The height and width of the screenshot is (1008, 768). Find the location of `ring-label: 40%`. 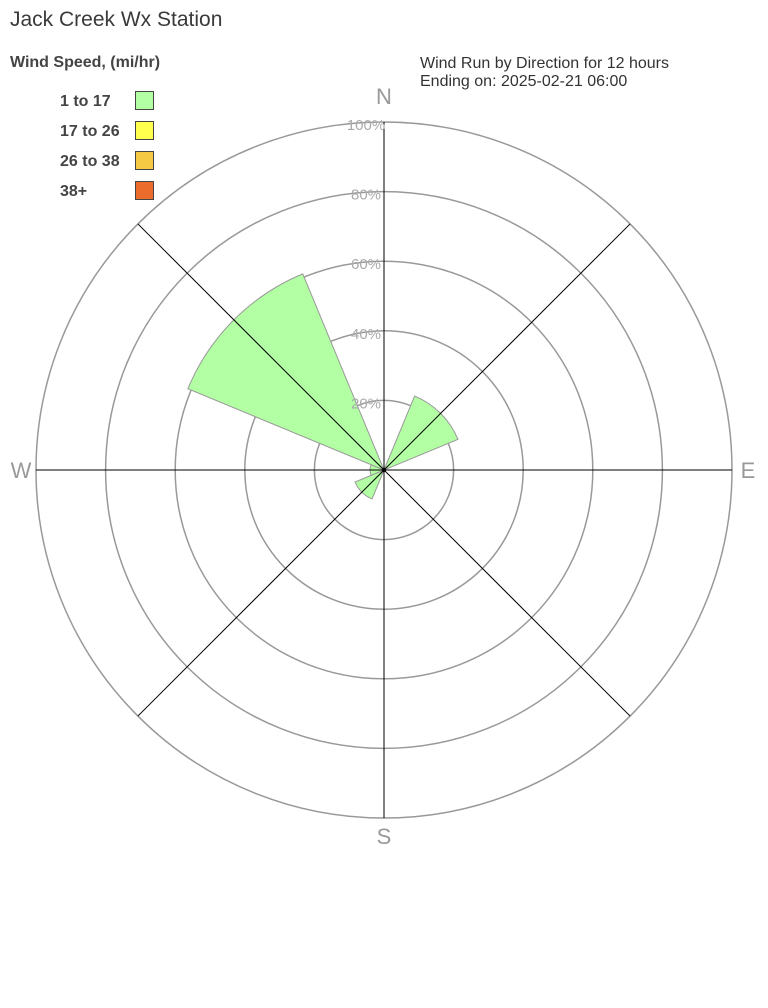

ring-label: 40% is located at coordinates (366, 334).